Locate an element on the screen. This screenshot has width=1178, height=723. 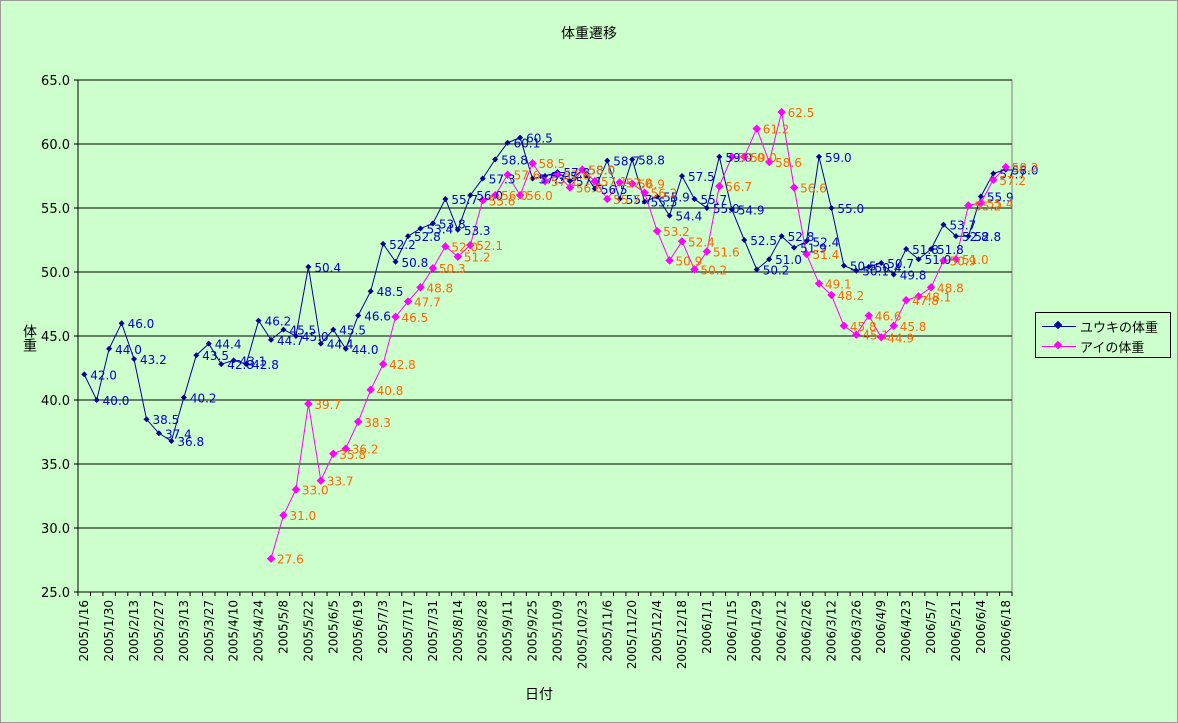
data-label-ai: 50.3 is located at coordinates (452, 269).